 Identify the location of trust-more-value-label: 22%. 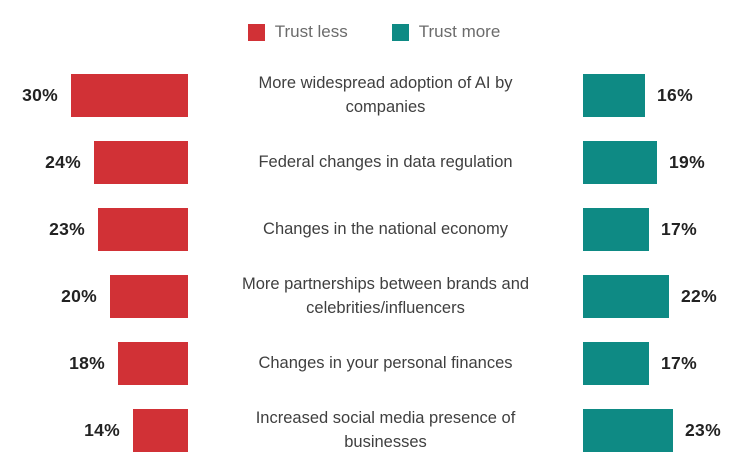
(699, 296).